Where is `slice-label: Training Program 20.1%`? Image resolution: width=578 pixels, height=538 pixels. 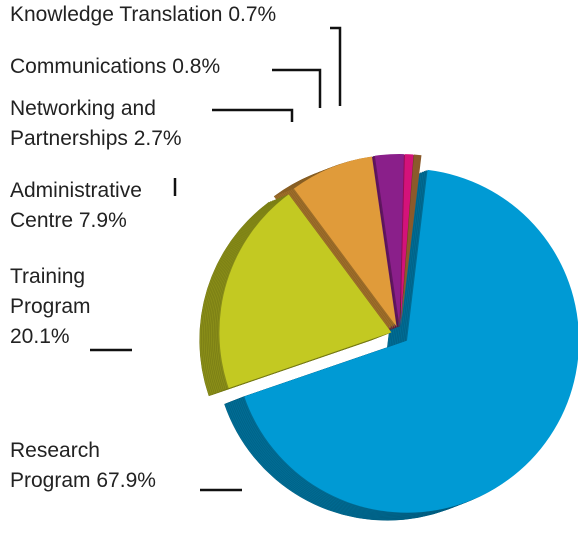 slice-label: Training Program 20.1% is located at coordinates (65, 307).